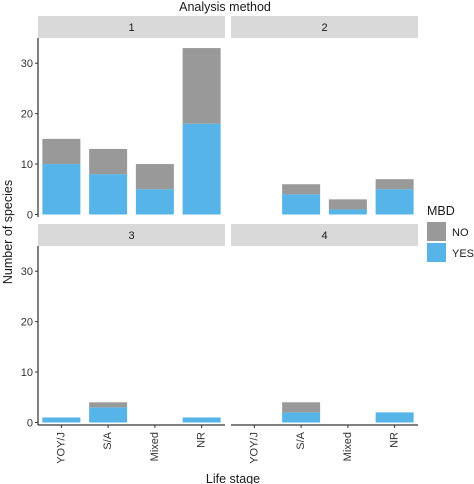 This screenshot has width=474, height=484. Describe the element at coordinates (463, 254) in the screenshot. I see `legend-label-yes: YES` at that location.